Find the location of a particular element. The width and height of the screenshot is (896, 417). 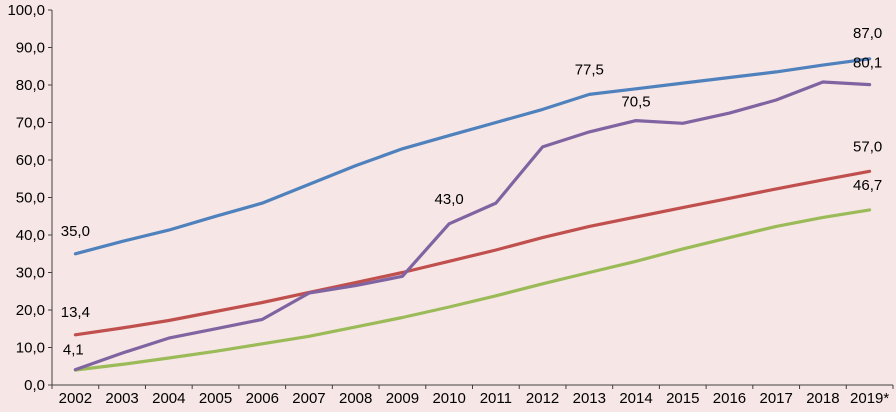

data-label-red: 57,0 is located at coordinates (867, 146).